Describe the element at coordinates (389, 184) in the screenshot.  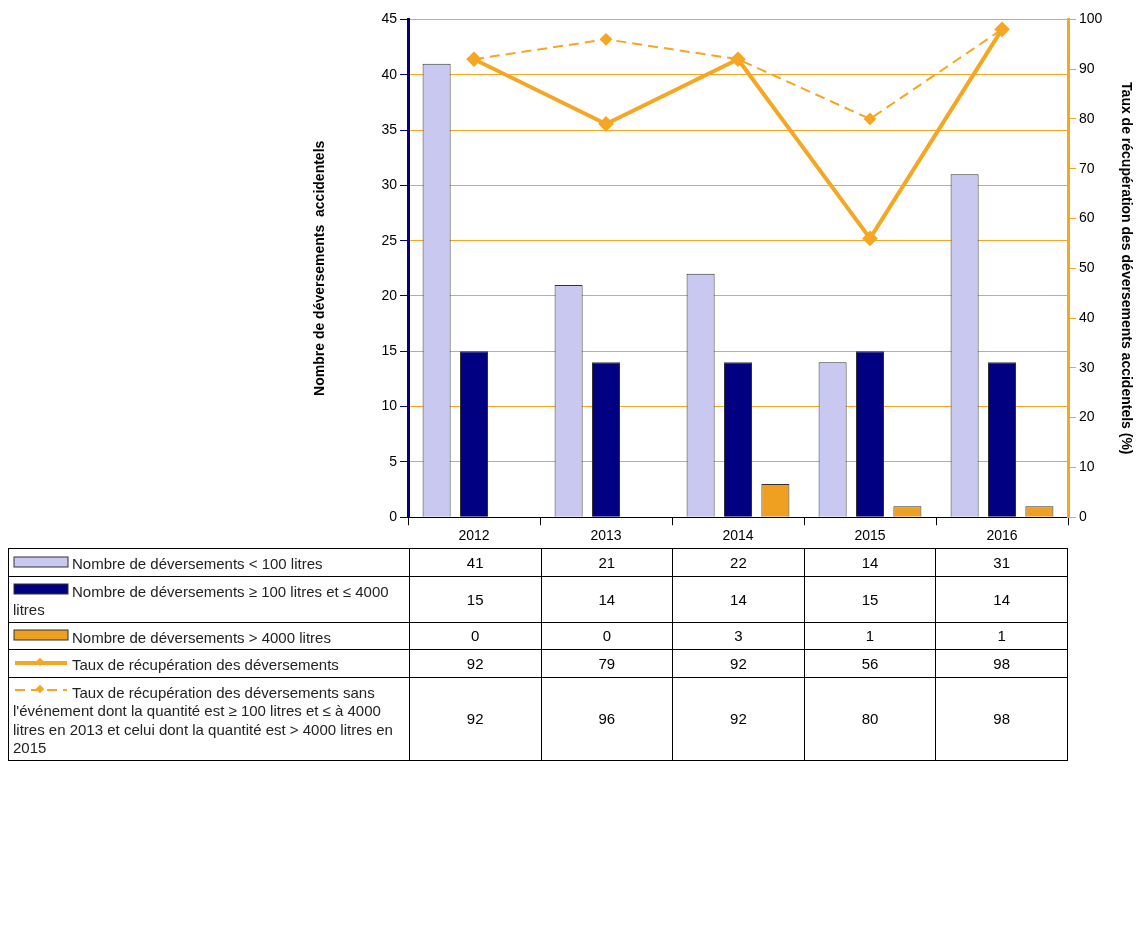
I see `y-tick-label: 30` at that location.